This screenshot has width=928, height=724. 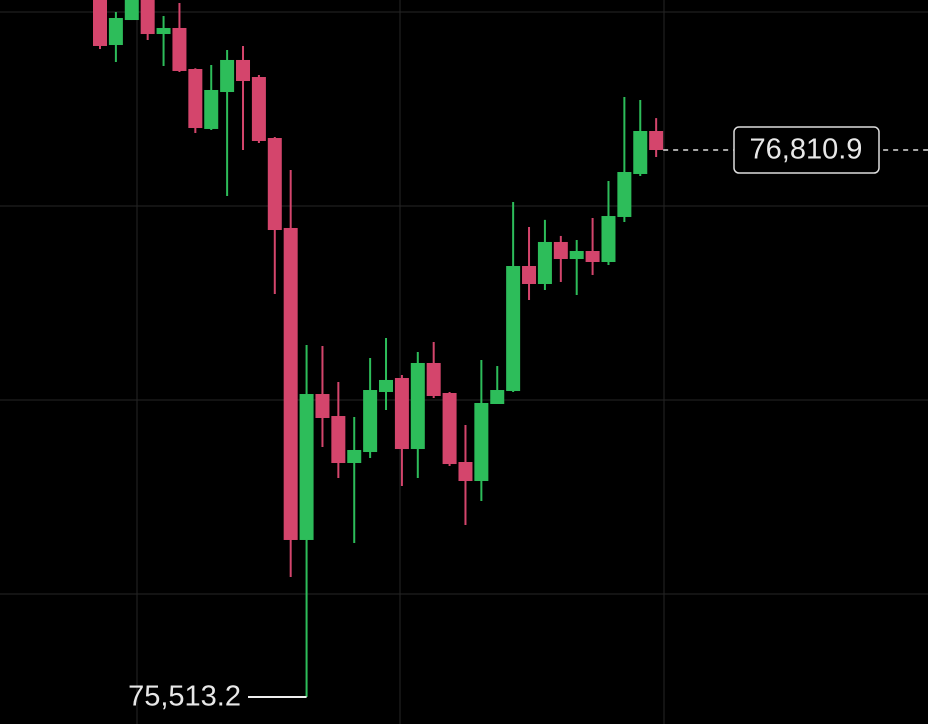 I want to click on last-price-label: 76,810.9, so click(x=806, y=150).